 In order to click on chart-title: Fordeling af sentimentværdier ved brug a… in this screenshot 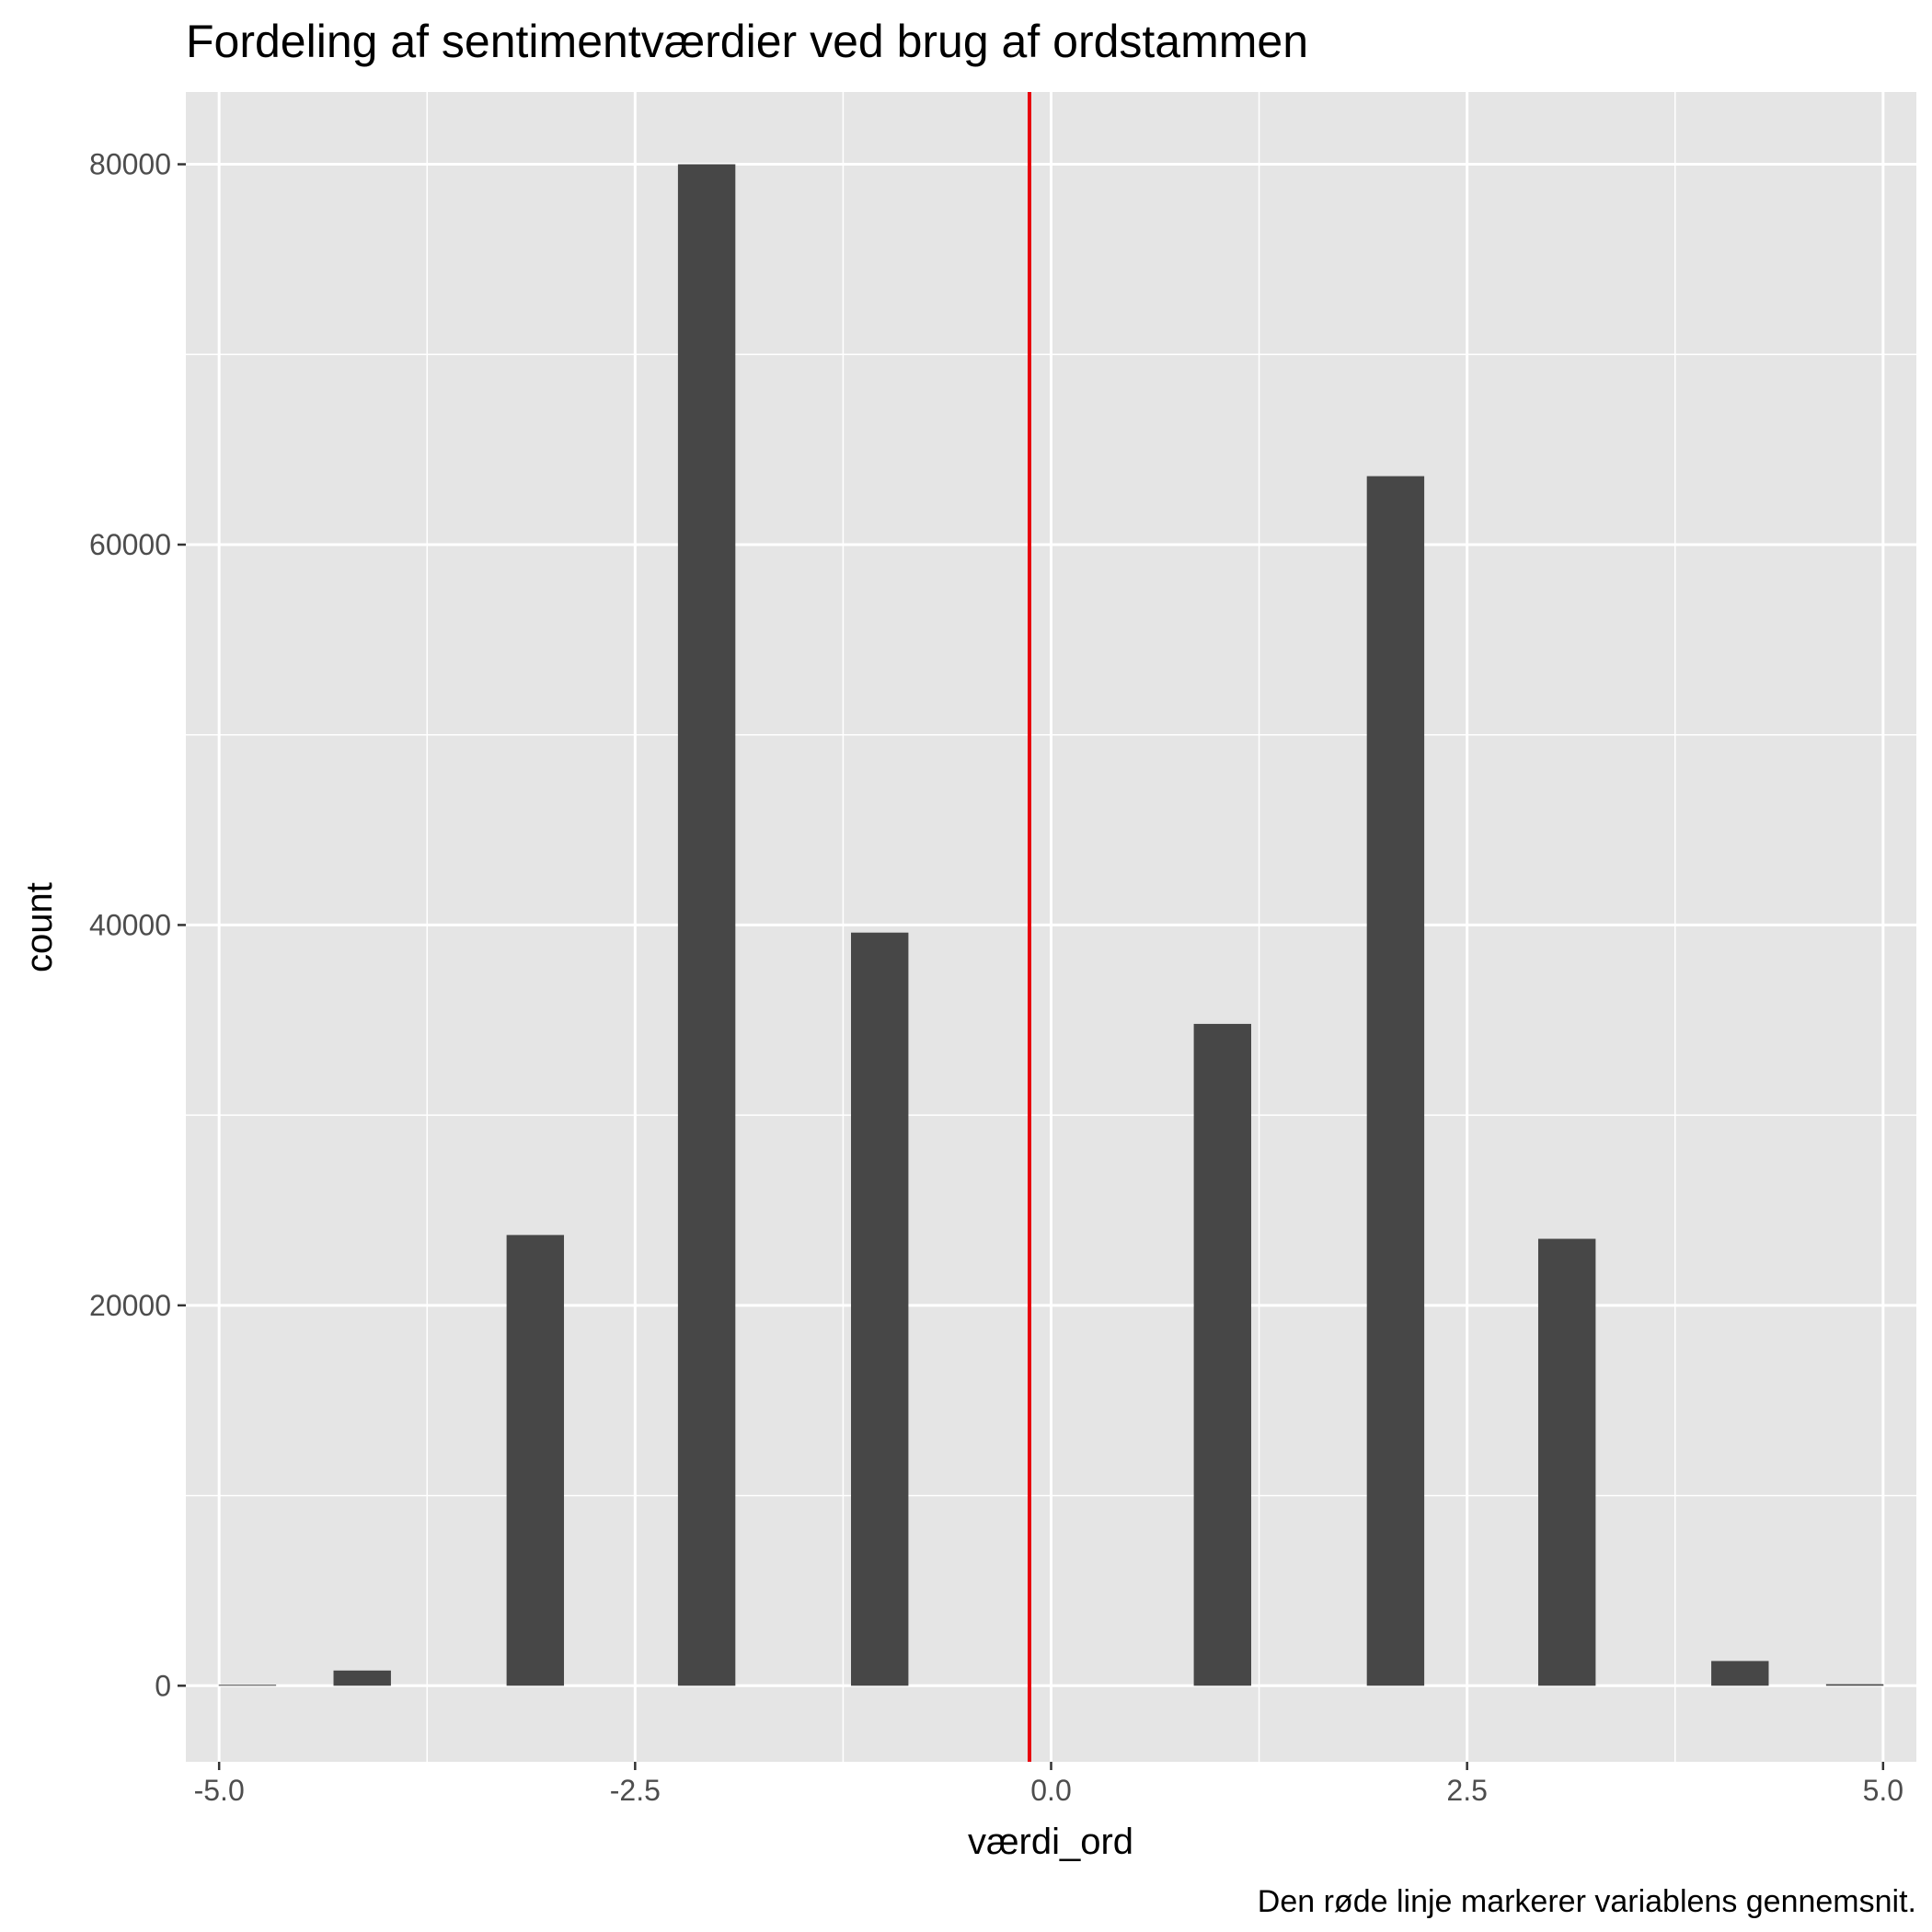, I will do `click(747, 41)`.